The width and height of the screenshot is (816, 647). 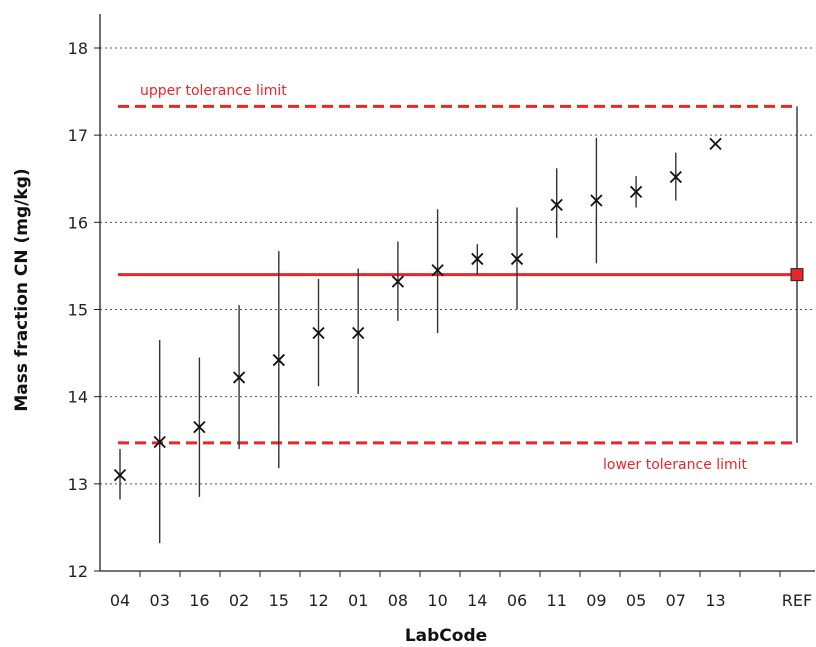 I want to click on reference-point, so click(x=797, y=275).